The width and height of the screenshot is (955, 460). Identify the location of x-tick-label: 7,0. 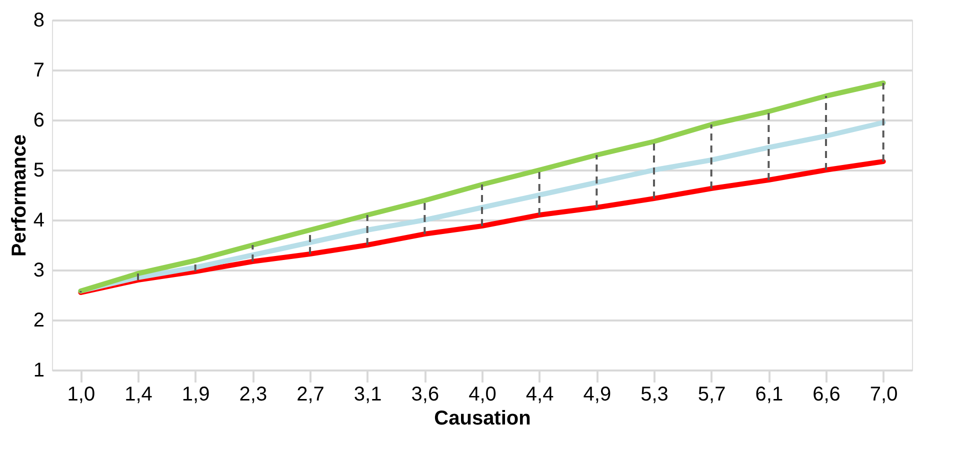
(884, 395).